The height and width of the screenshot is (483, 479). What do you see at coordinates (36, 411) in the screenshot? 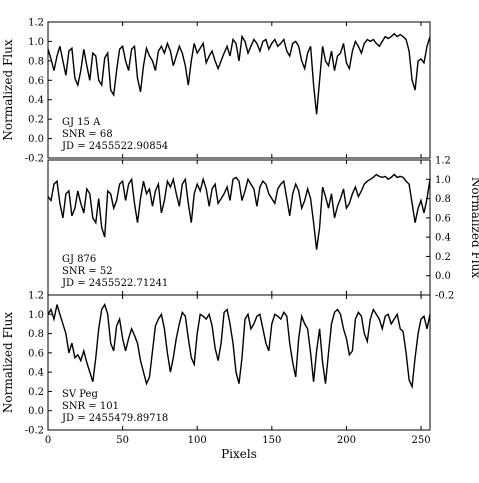
I see `panel-3-y-tick-label: 0.0` at bounding box center [36, 411].